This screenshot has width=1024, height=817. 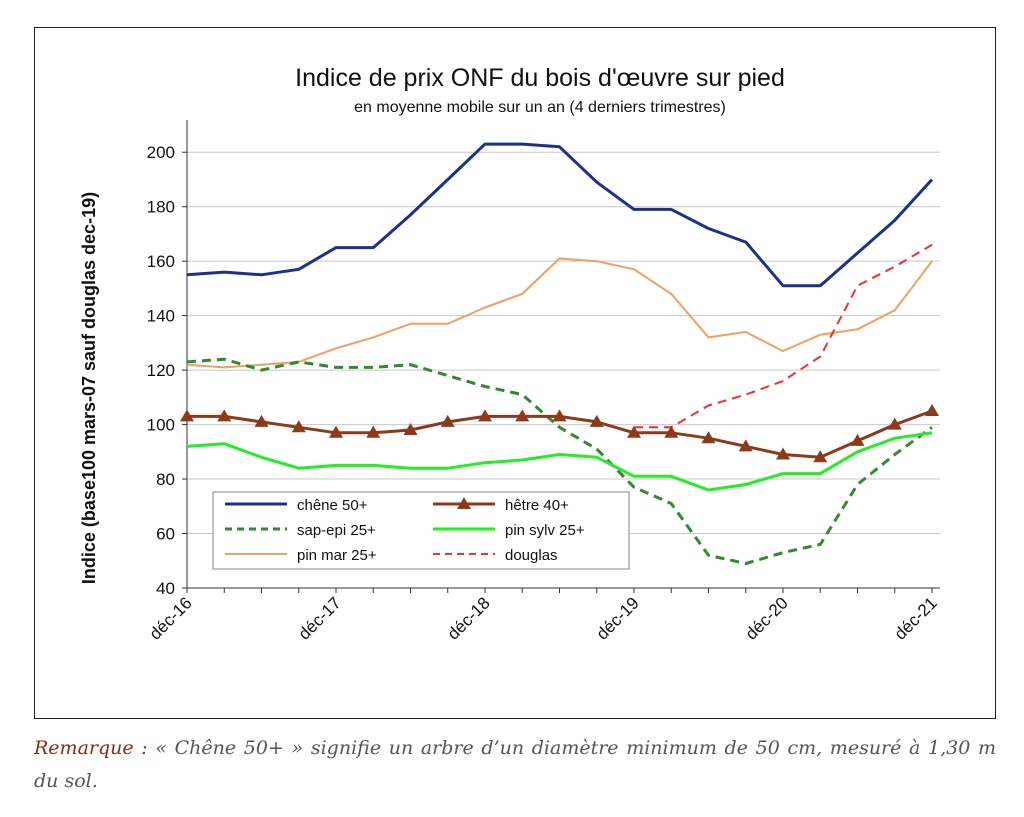 I want to click on x-tick-label: déc-18, so click(x=469, y=618).